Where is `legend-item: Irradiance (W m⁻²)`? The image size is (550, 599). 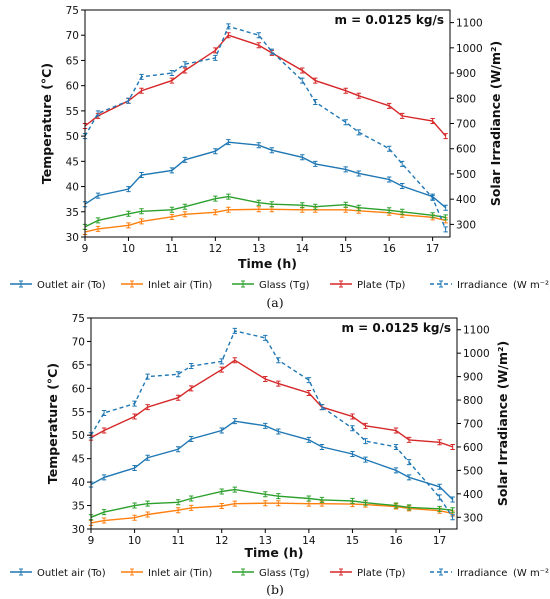
legend-item: Irradiance (W m⁻²) is located at coordinates (490, 285).